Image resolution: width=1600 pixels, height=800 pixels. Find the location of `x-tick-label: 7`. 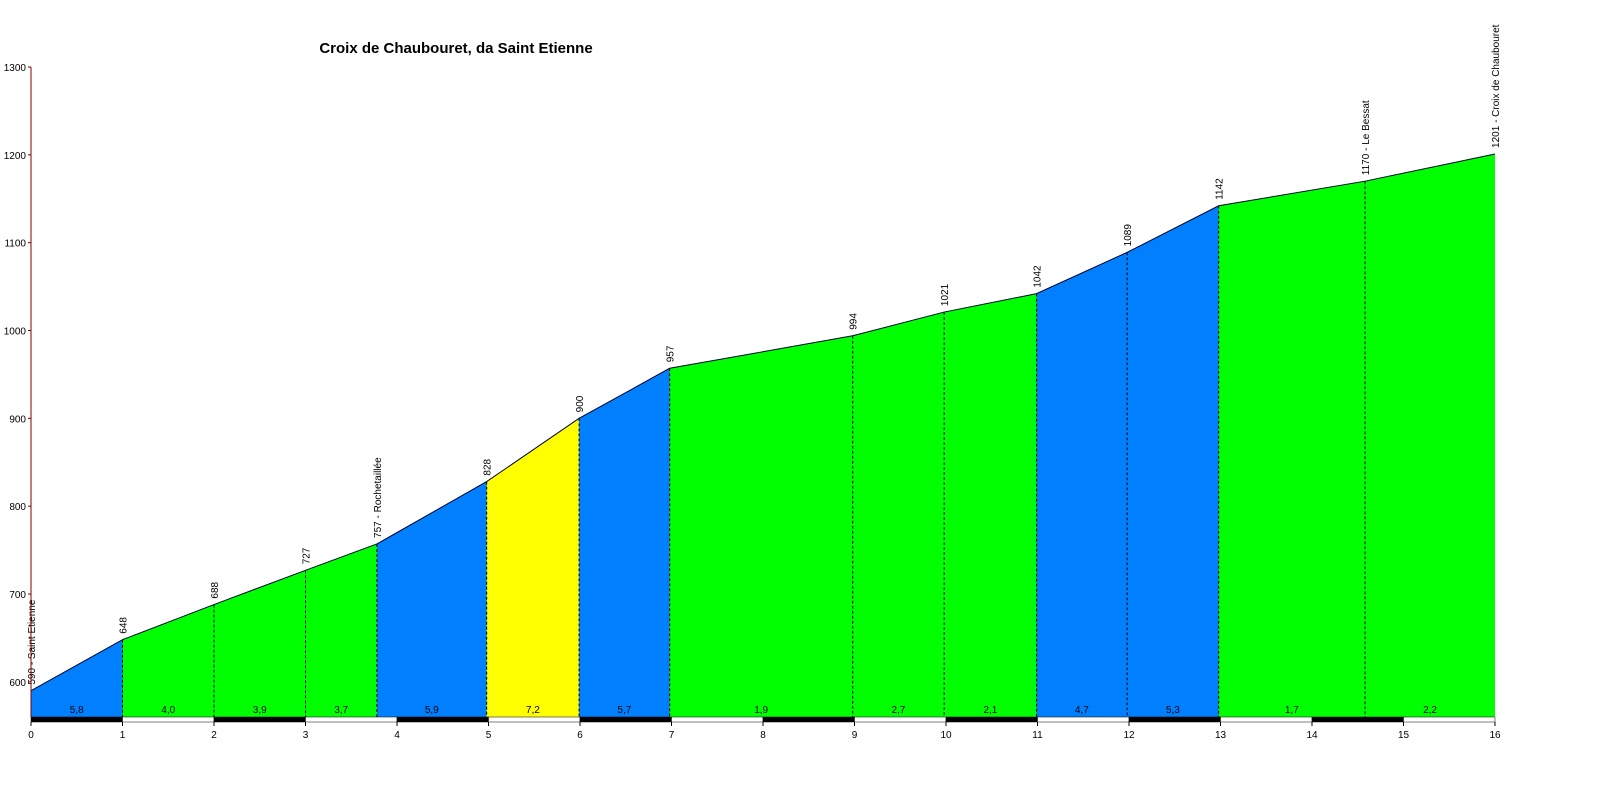

x-tick-label: 7 is located at coordinates (672, 735).